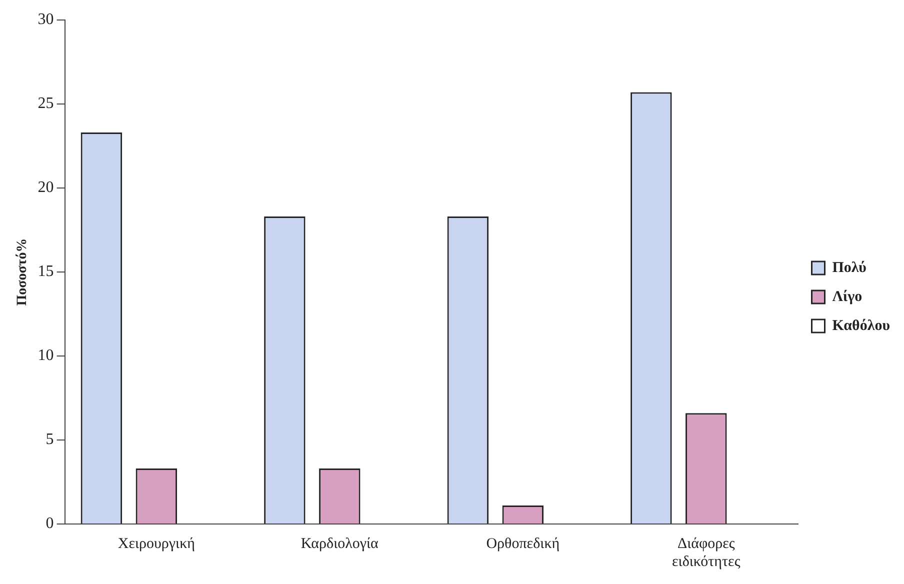 Image resolution: width=904 pixels, height=584 pixels. Describe the element at coordinates (706, 553) in the screenshot. I see `x-tick-label: Διάφορες ειδικότητες` at that location.